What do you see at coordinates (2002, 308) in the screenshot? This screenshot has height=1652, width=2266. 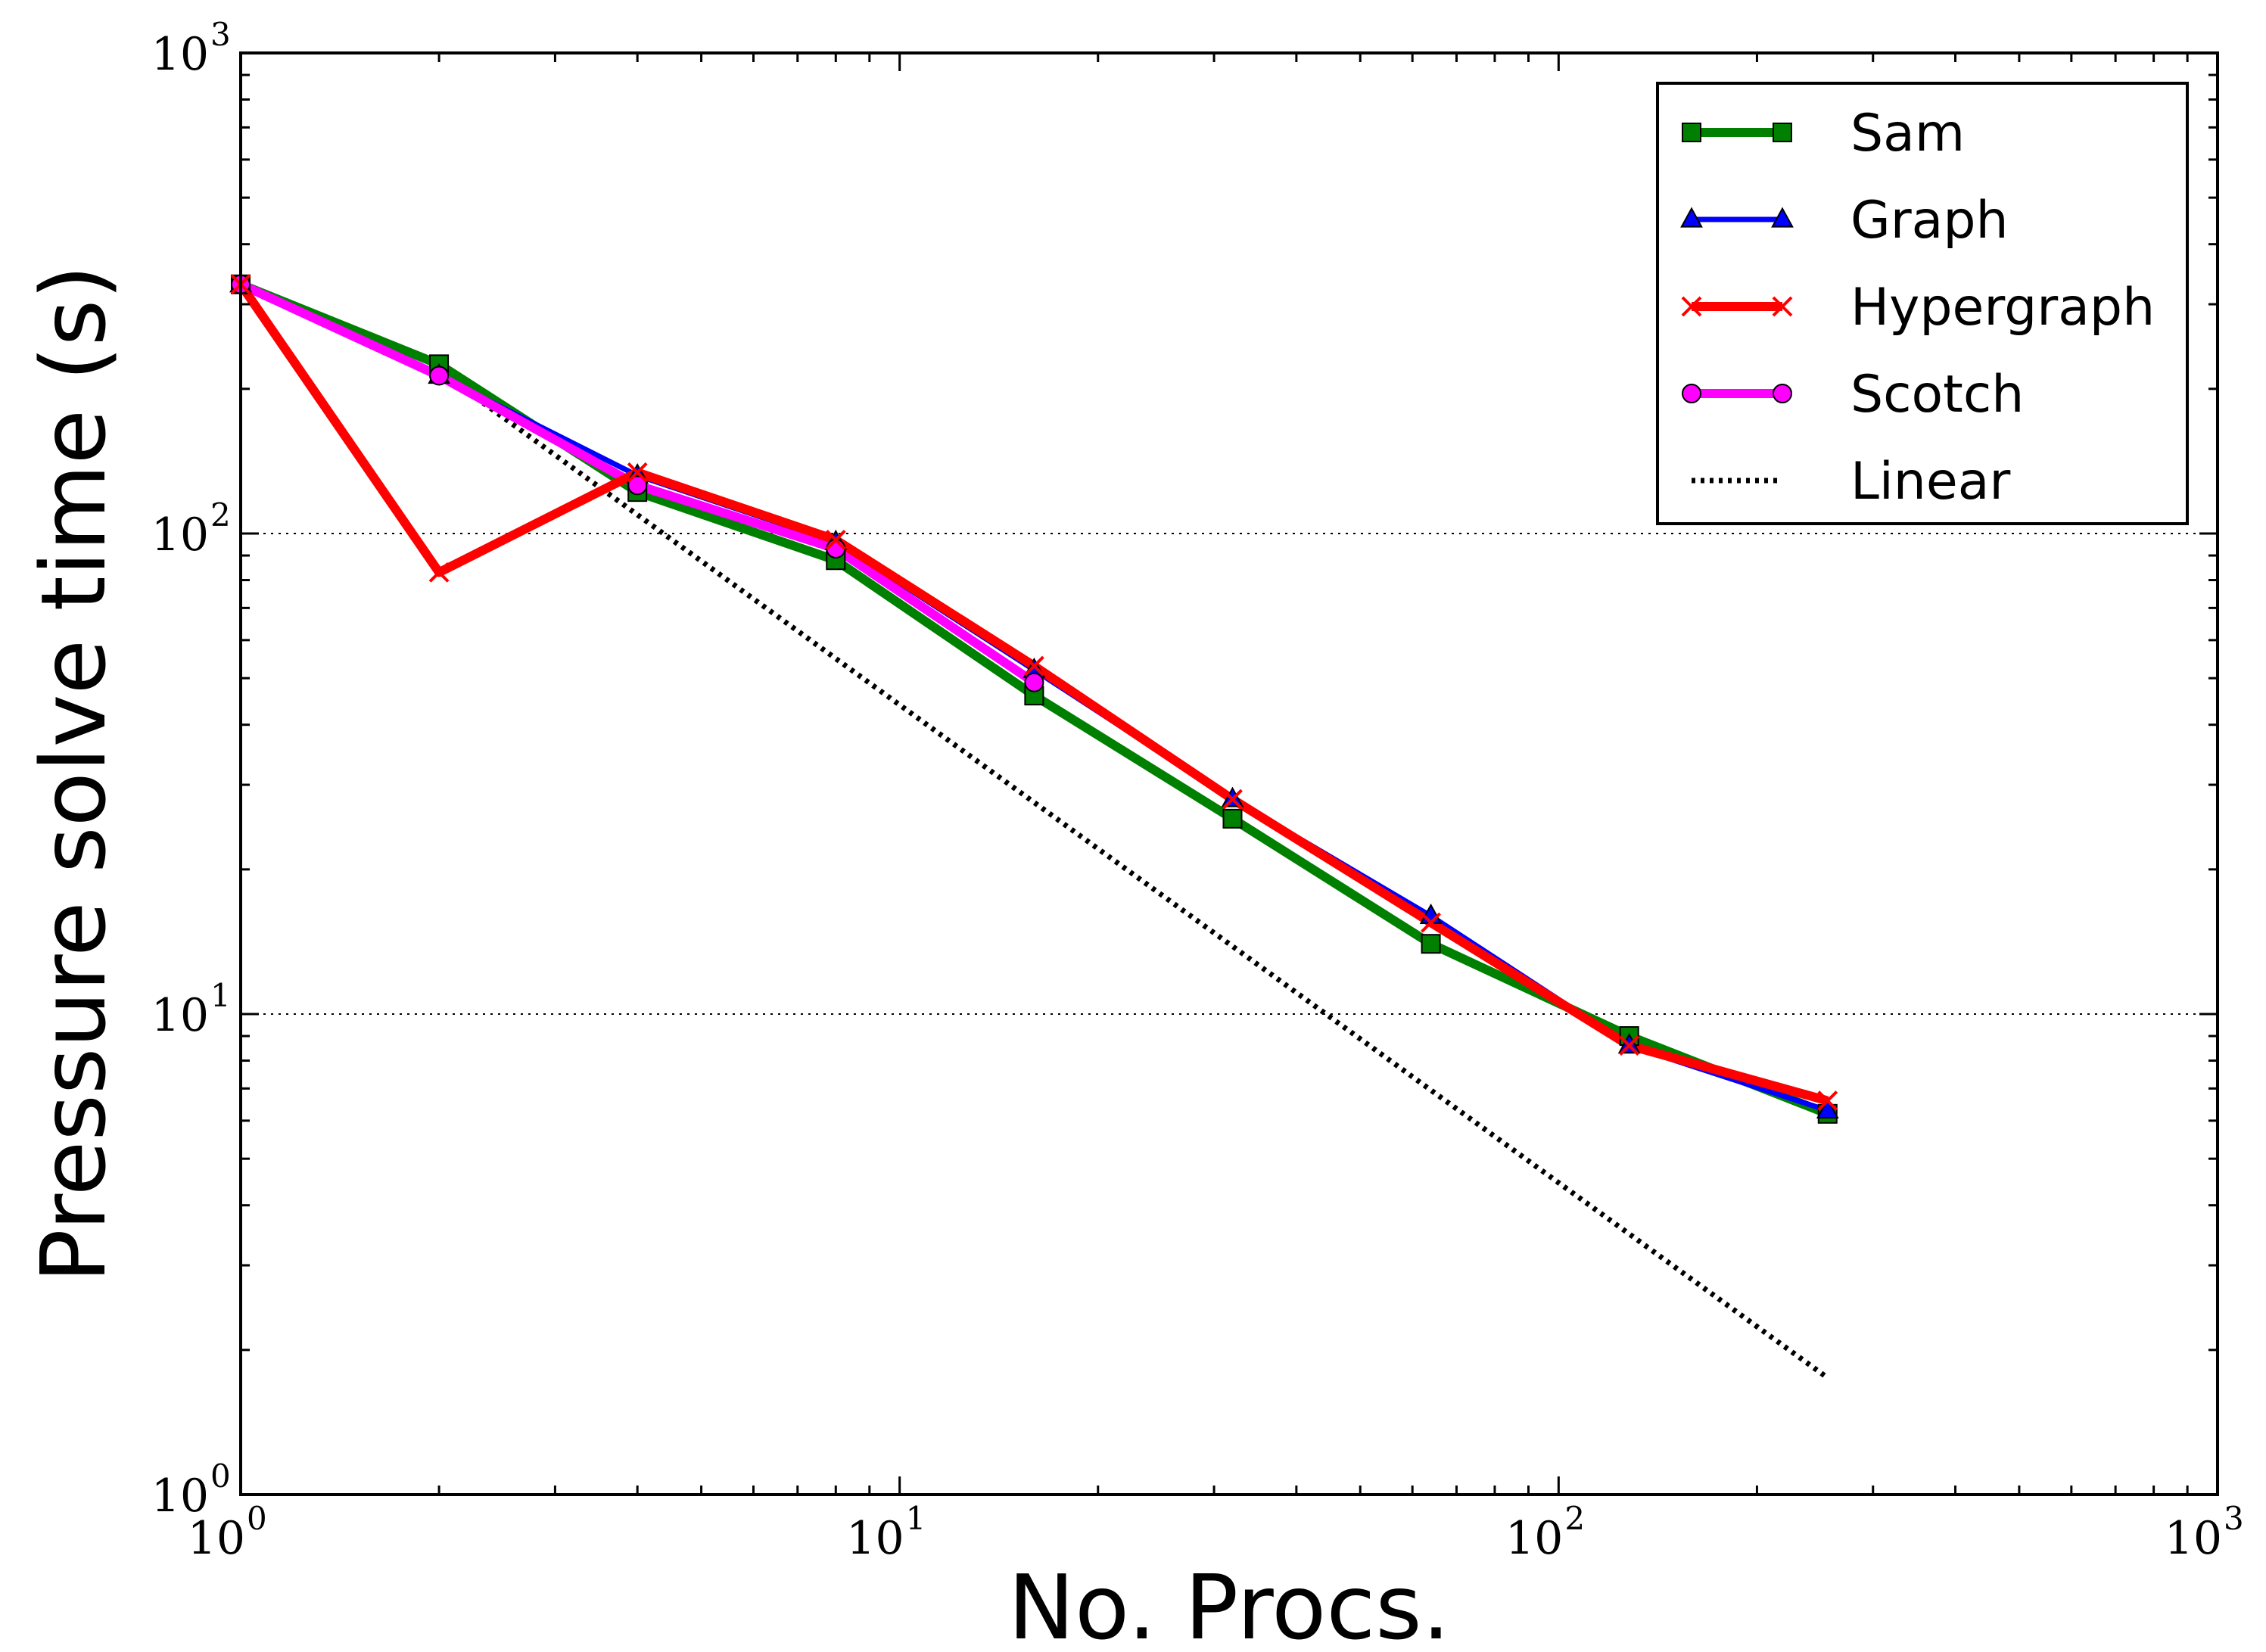 I see `legend-label-hypergraph: Hypergraph` at bounding box center [2002, 308].